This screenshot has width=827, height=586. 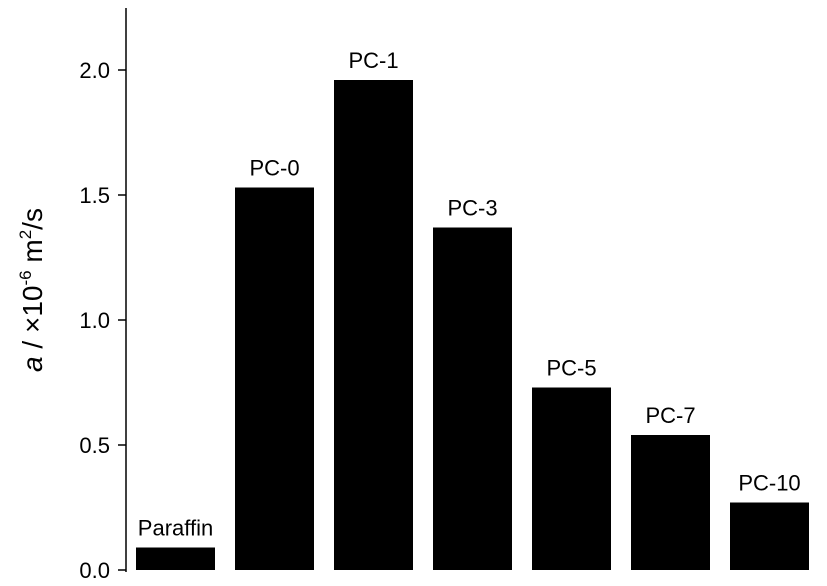 I want to click on y-axis-label-unit-prefix: m, so click(x=32, y=254).